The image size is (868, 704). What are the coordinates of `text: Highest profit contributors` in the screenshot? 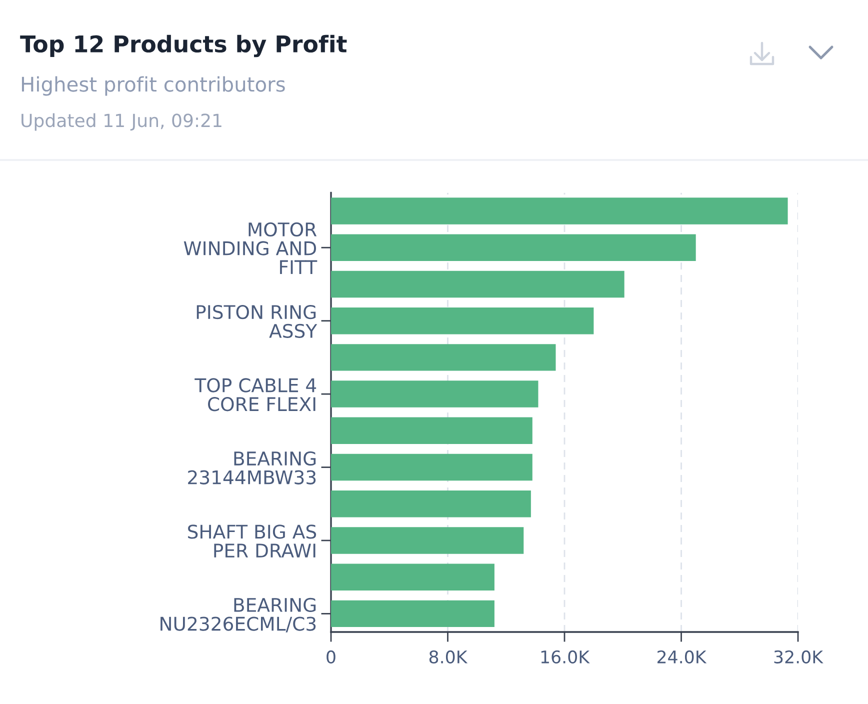 It's located at (153, 86).